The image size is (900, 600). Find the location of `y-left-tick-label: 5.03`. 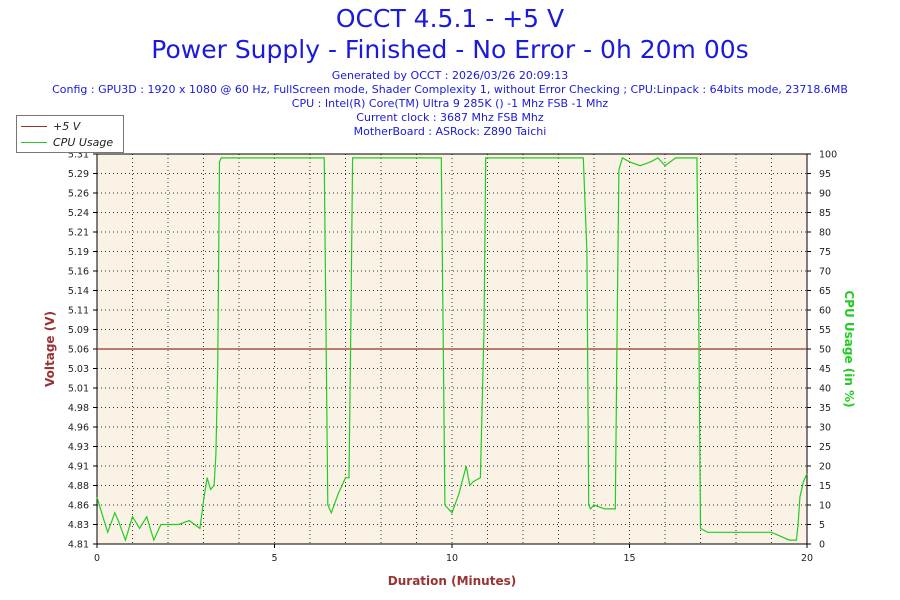

y-left-tick-label: 5.03 is located at coordinates (78, 369).